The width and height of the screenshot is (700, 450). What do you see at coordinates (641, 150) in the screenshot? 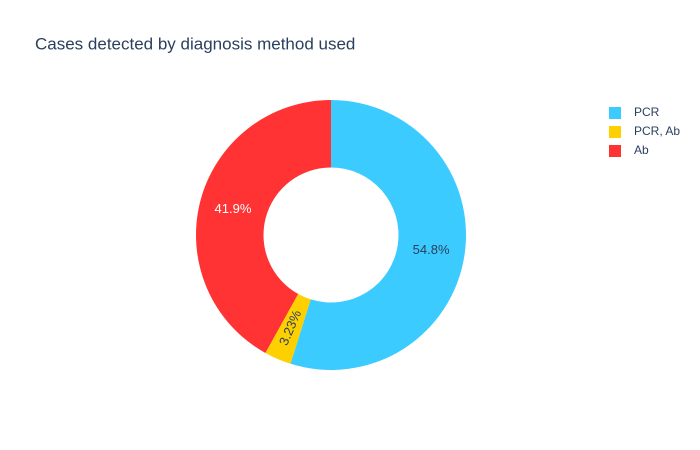
I see `legend-label: Ab` at bounding box center [641, 150].